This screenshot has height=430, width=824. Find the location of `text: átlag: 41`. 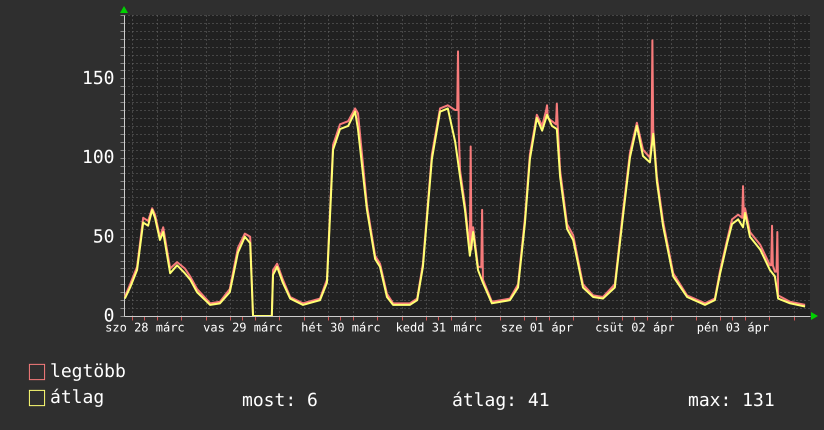

text: átlag: 41 is located at coordinates (501, 400).